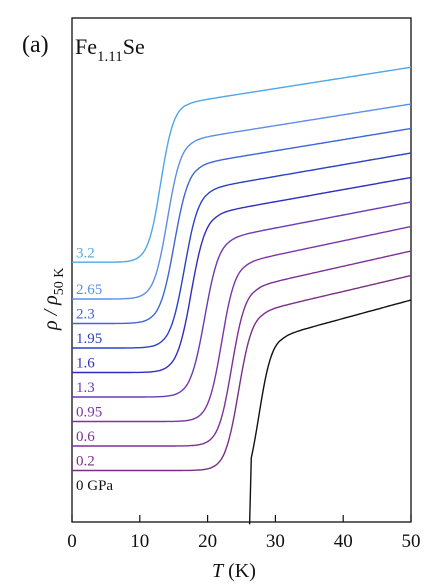 This screenshot has width=424, height=584. Describe the element at coordinates (239, 571) in the screenshot. I see `x-axis-title-unit: (K)` at that location.